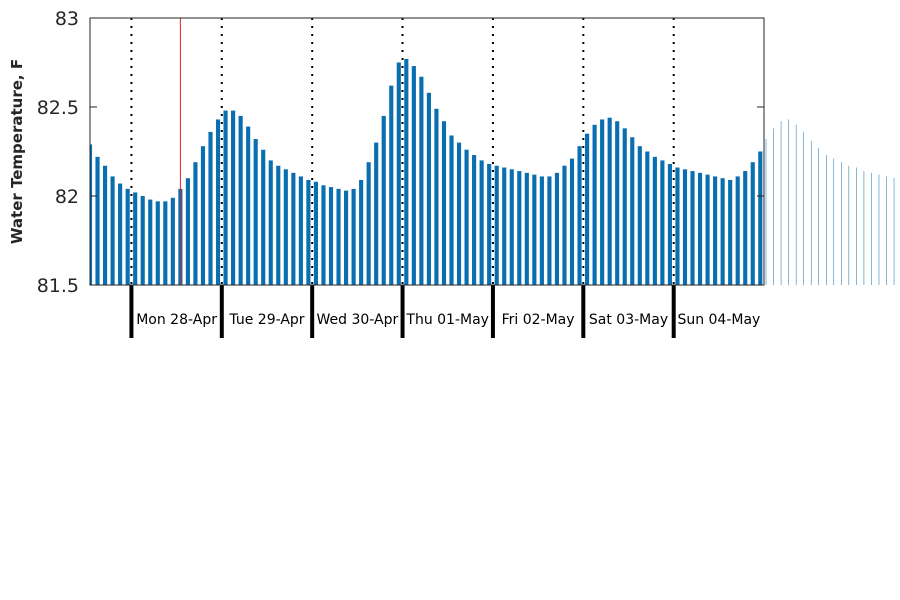 Image resolution: width=900 pixels, height=600 pixels. Describe the element at coordinates (266, 320) in the screenshot. I see `day-label: Tue 29-Apr` at that location.